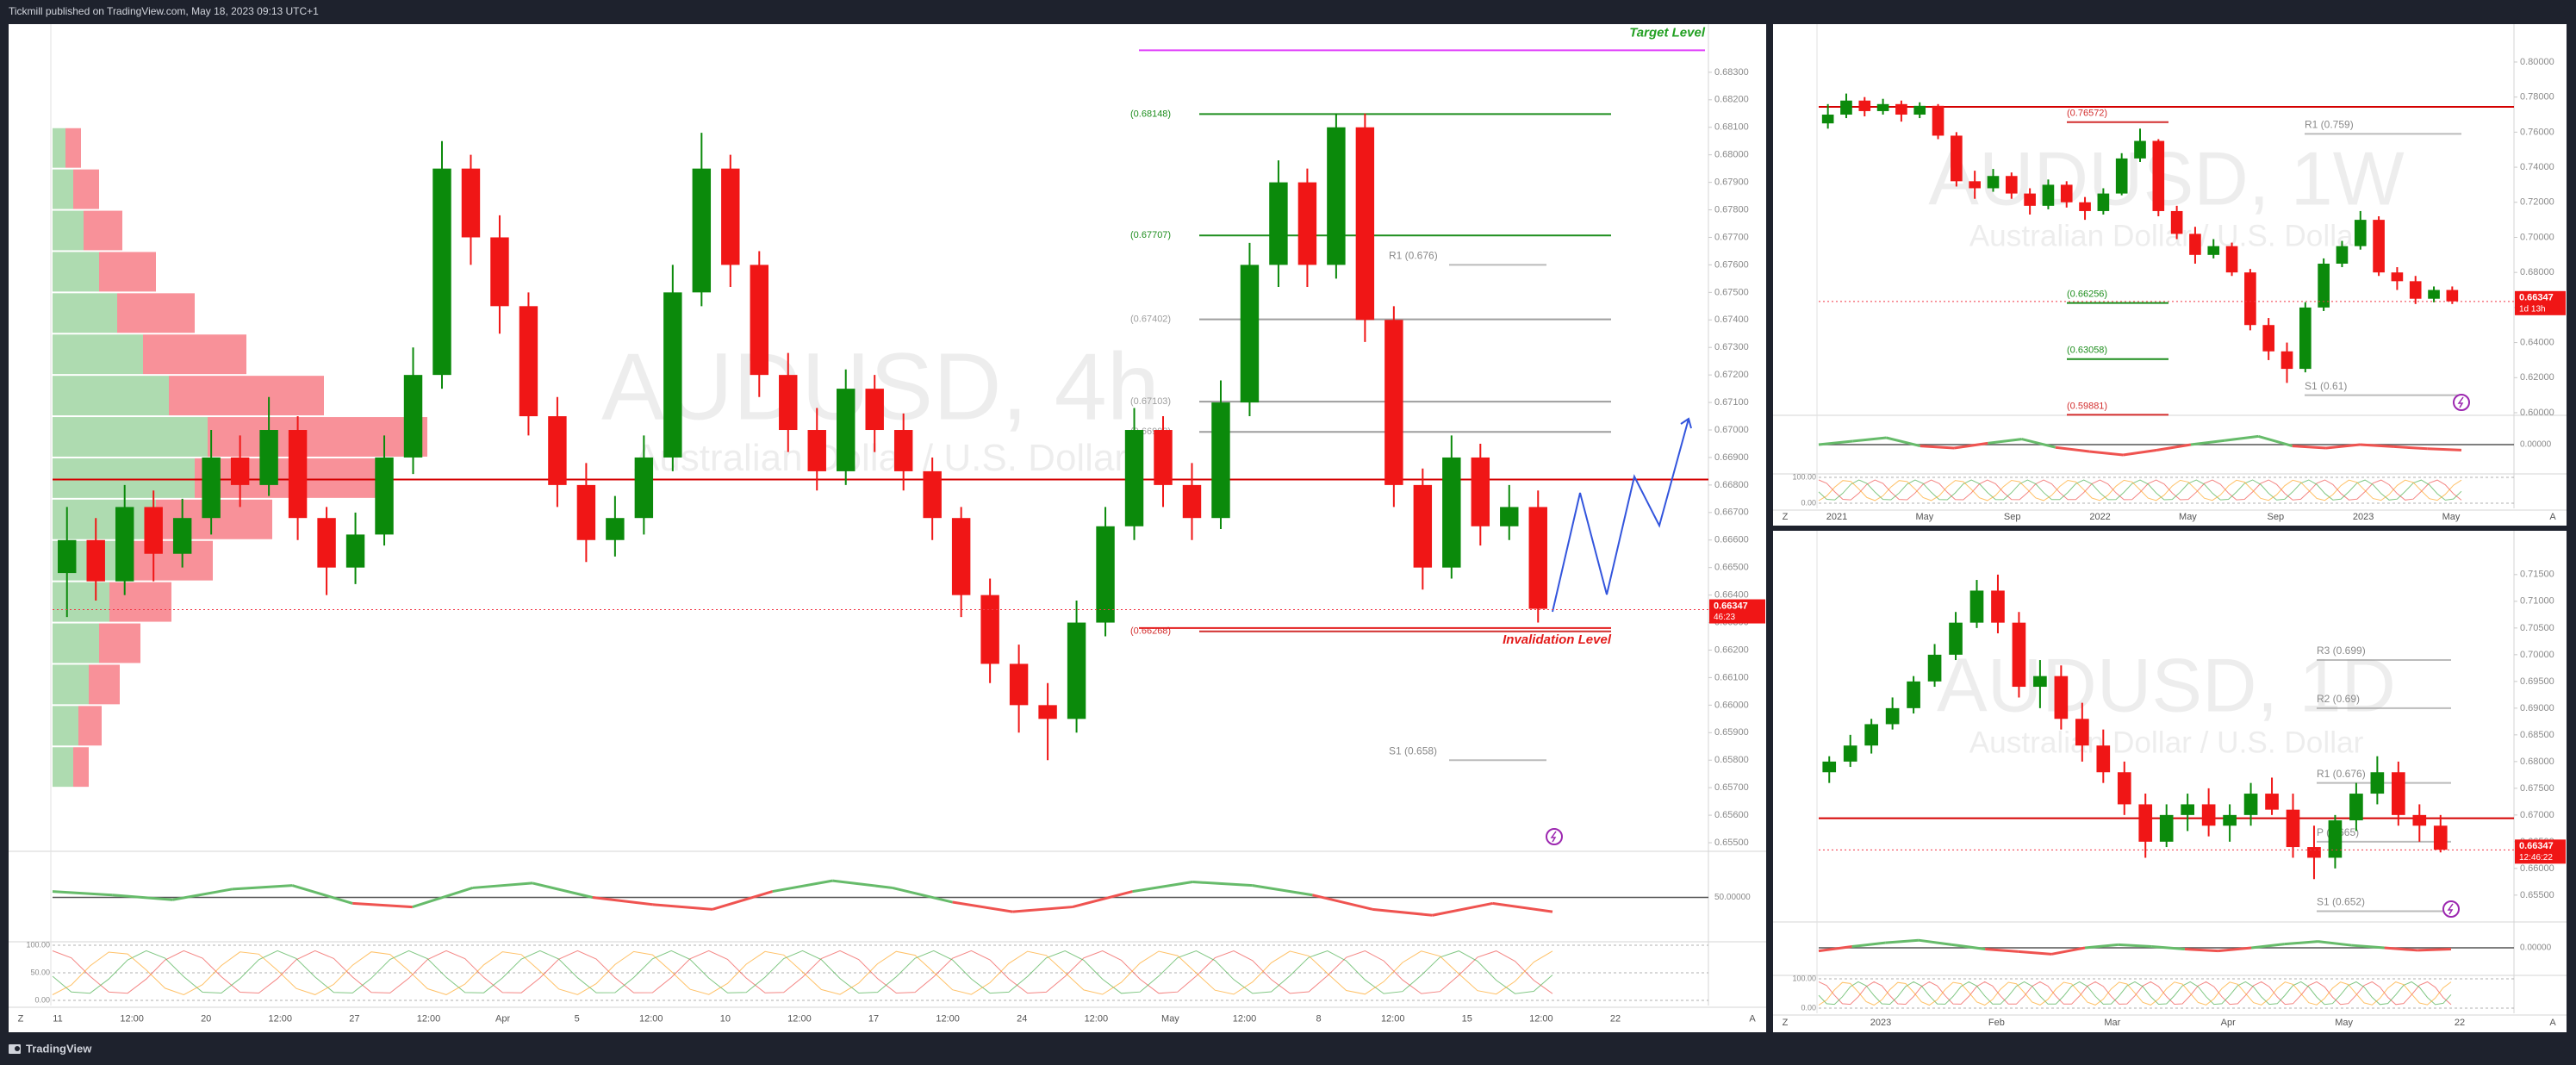  I want to click on price-tick-label: 0.68100, so click(1732, 127).